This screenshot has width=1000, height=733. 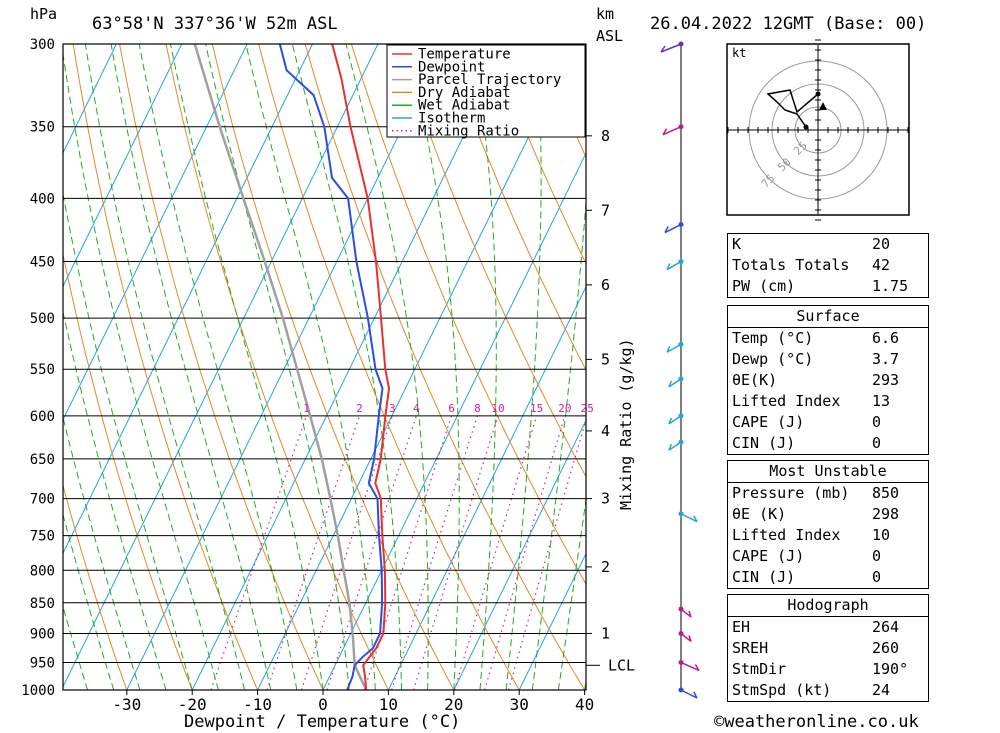 What do you see at coordinates (764, 286) in the screenshot?
I see `index-label: PW (cm)` at bounding box center [764, 286].